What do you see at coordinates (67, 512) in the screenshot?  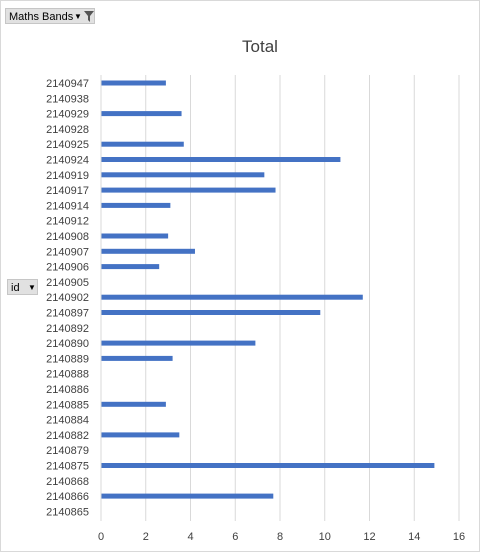 I see `y-tick-label: 2140865` at bounding box center [67, 512].